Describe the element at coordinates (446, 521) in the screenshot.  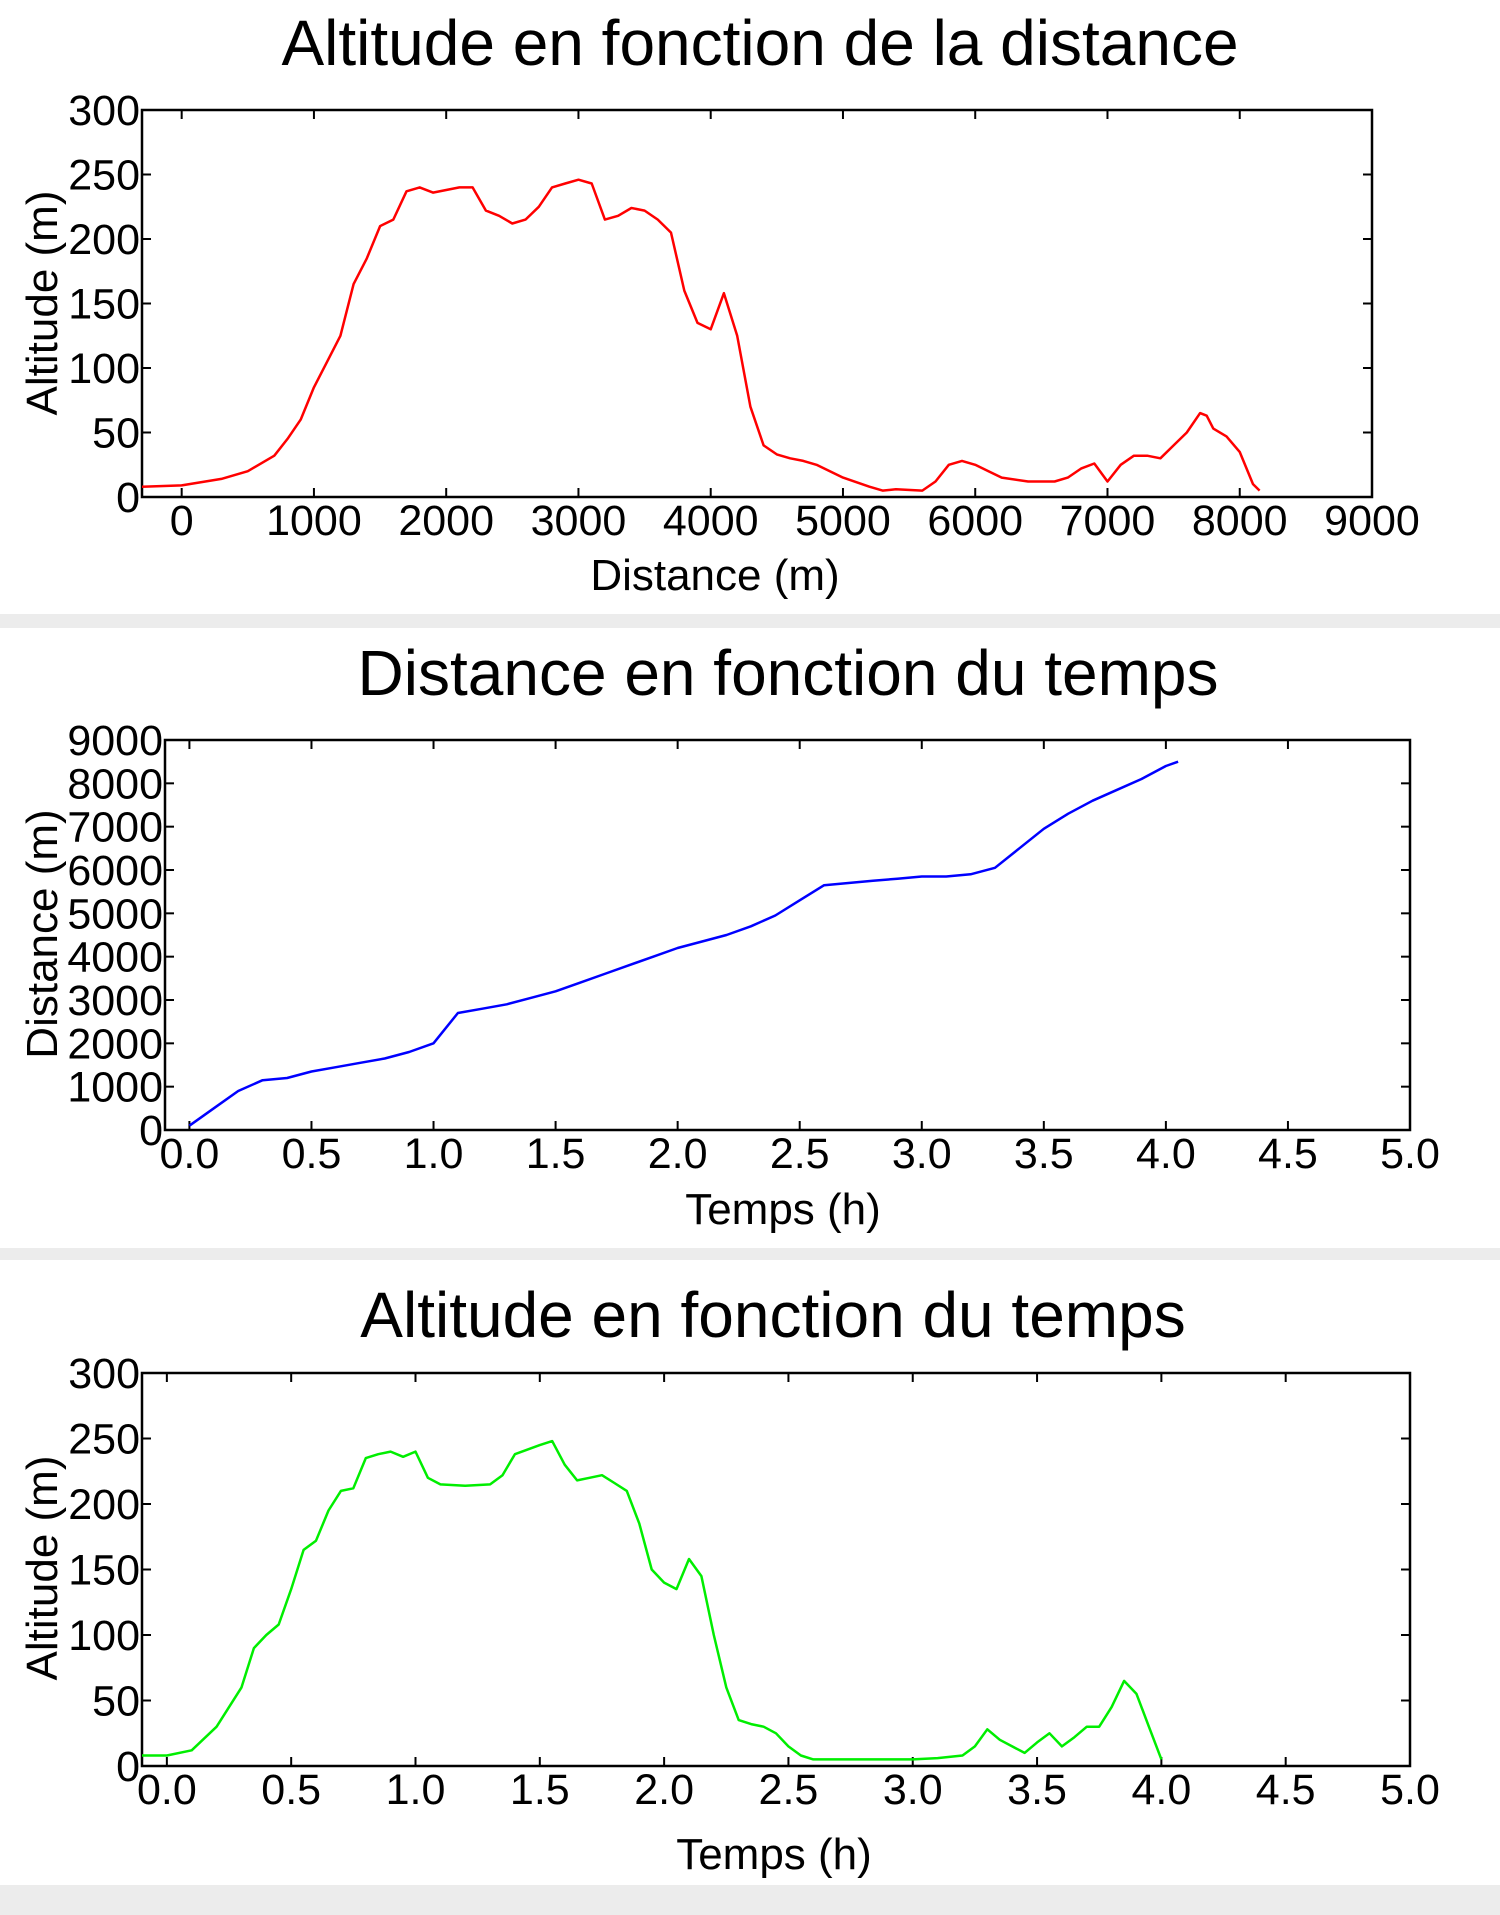
I see `x-tick-label: 2000` at that location.